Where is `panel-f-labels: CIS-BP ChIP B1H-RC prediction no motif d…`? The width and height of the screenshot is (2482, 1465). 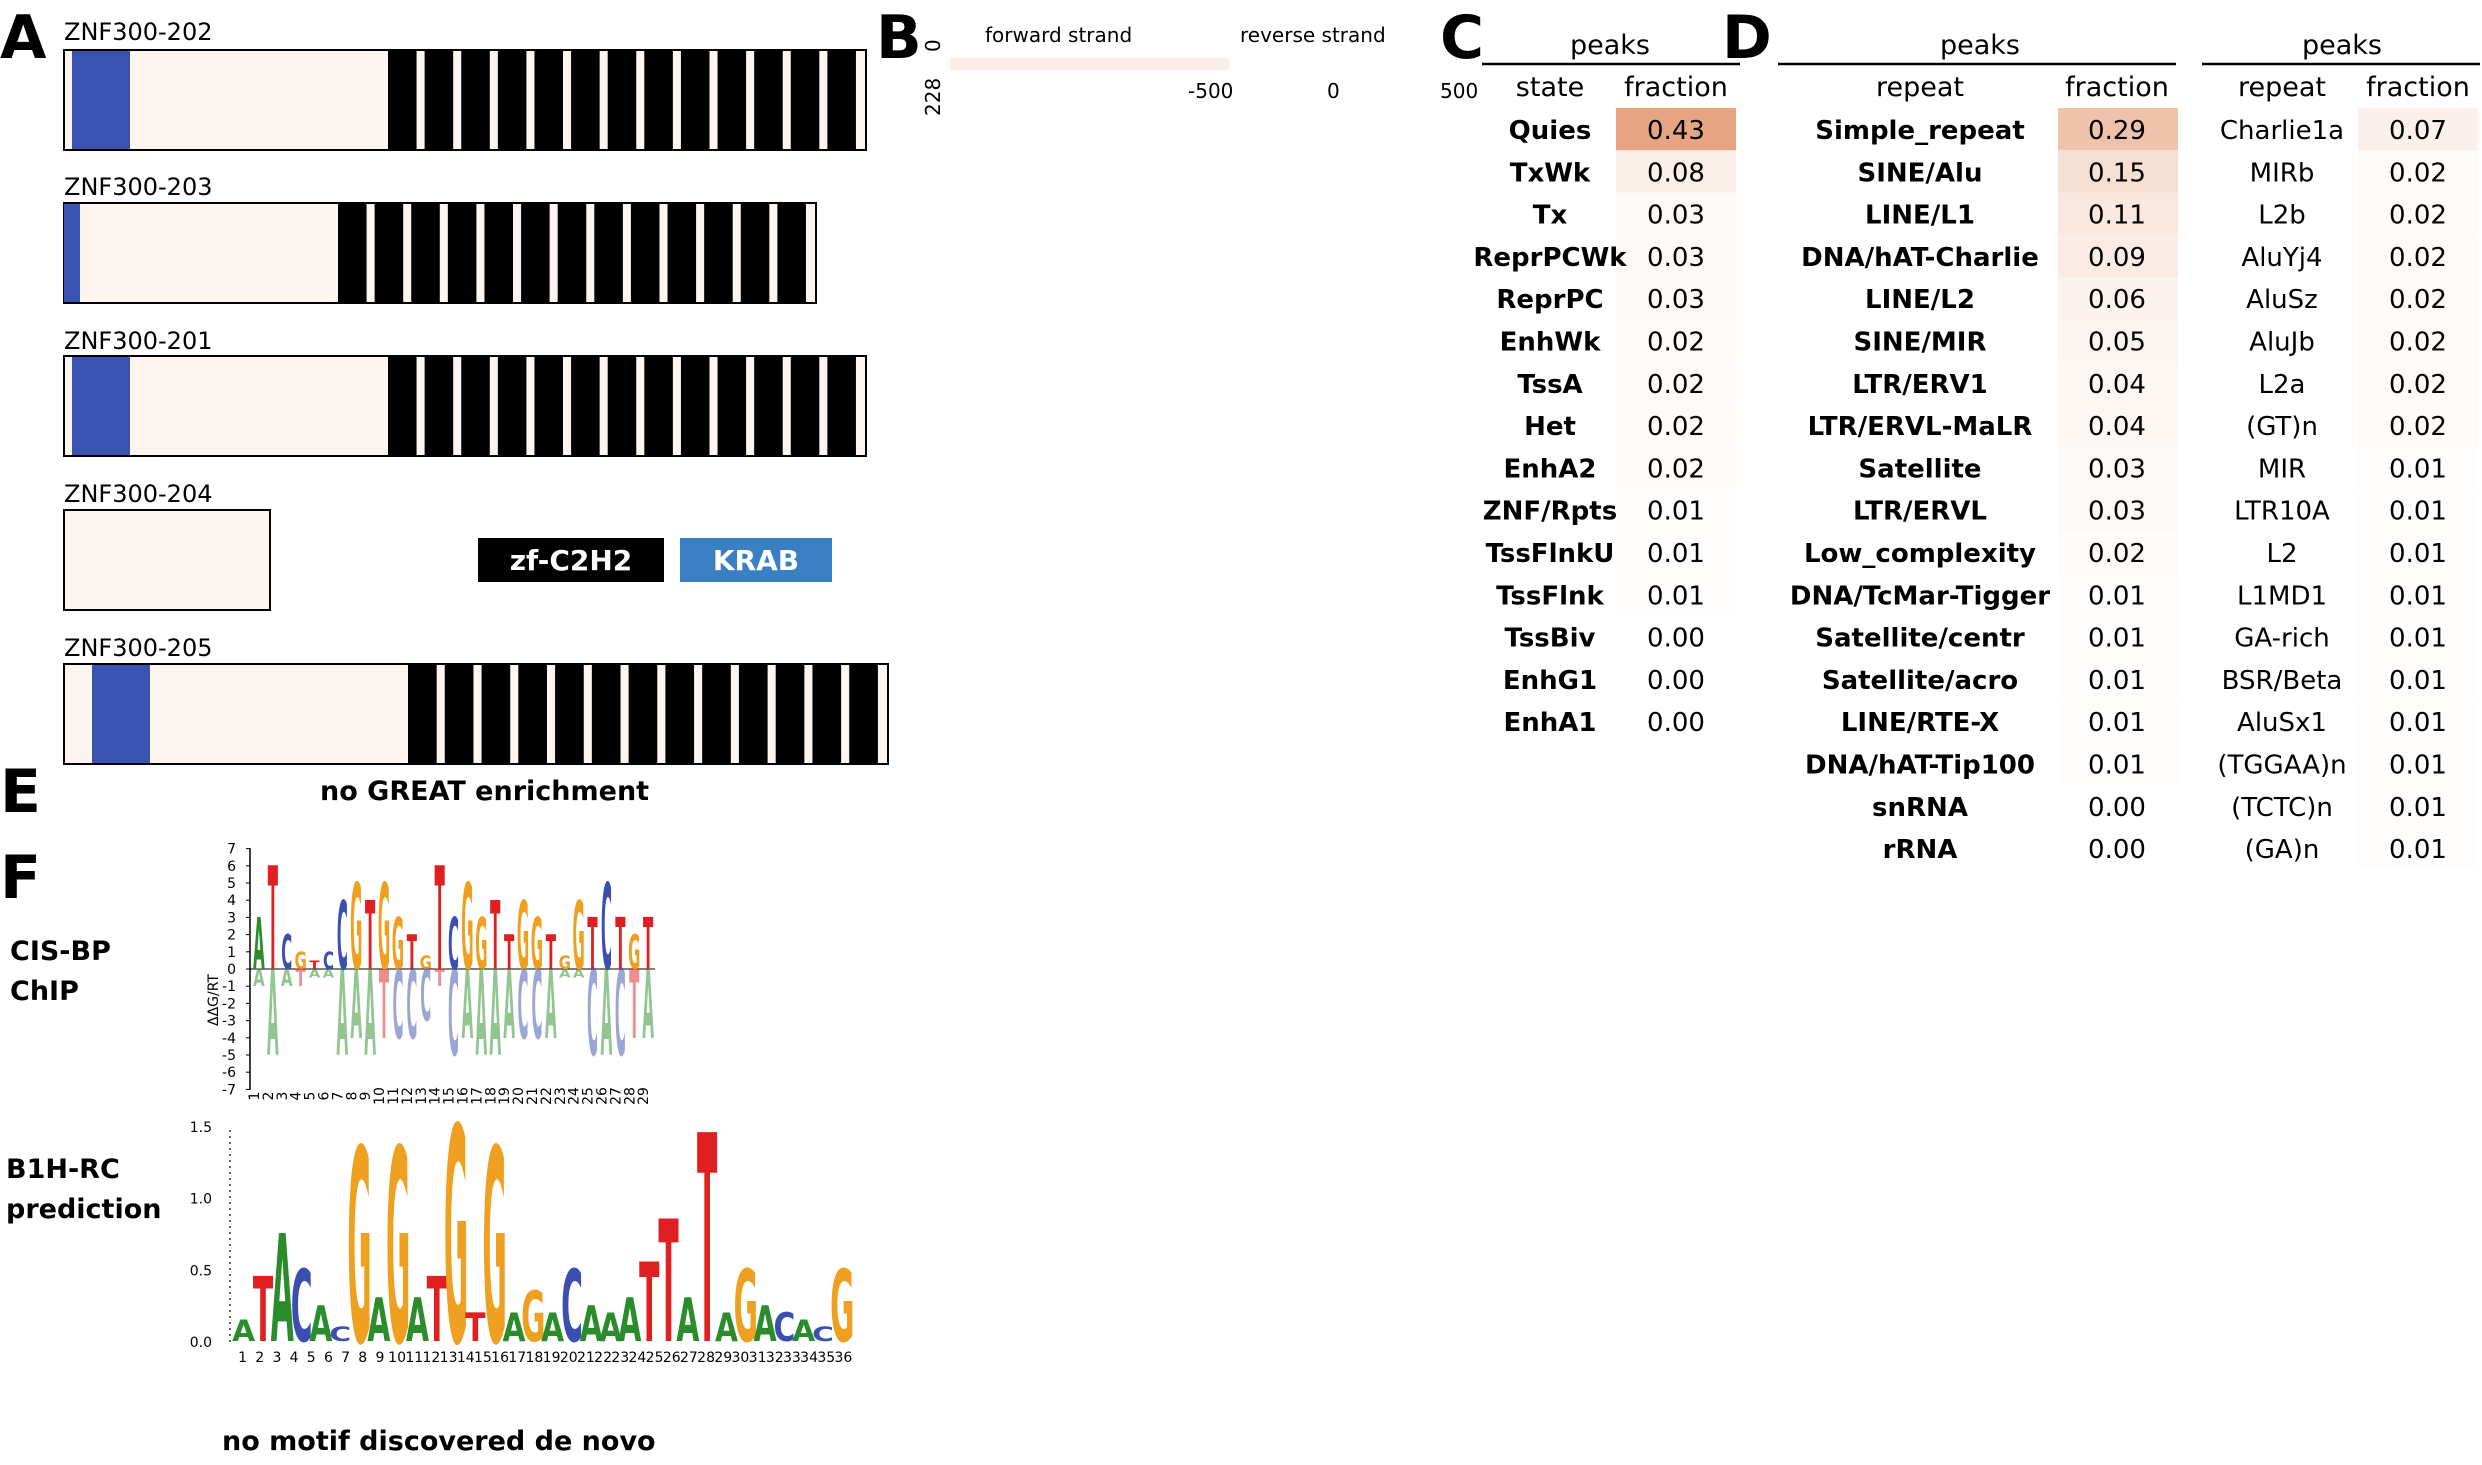 panel-f-labels: CIS-BP ChIP B1H-RC prediction no motif d… is located at coordinates (331, 1196).